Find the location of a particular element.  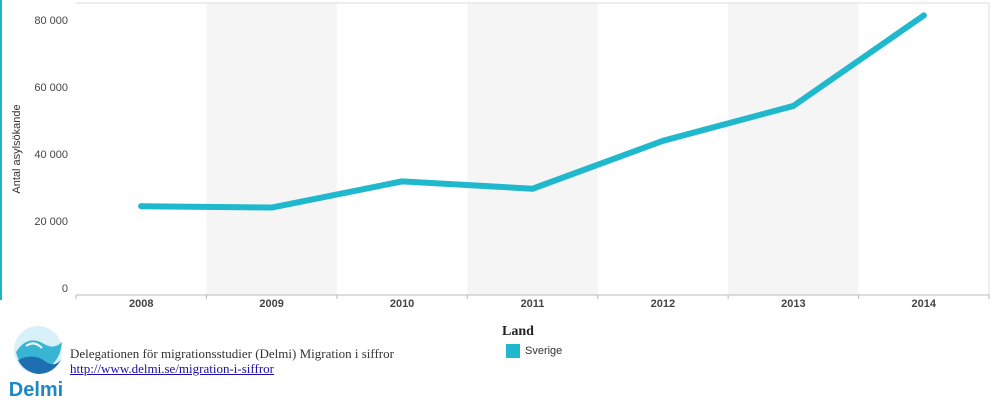

y-axis-ticks: 0 20 000 40 000 60 000 80 000 is located at coordinates (51, 155).